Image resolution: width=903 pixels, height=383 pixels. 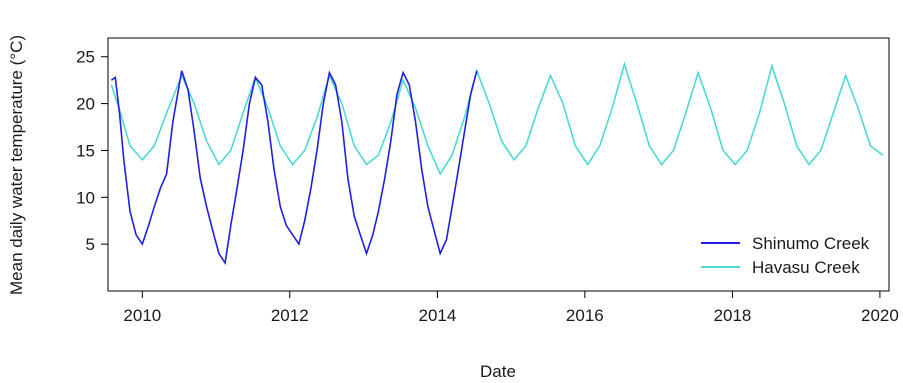 I want to click on y-tick-label: 25, so click(x=85, y=57).